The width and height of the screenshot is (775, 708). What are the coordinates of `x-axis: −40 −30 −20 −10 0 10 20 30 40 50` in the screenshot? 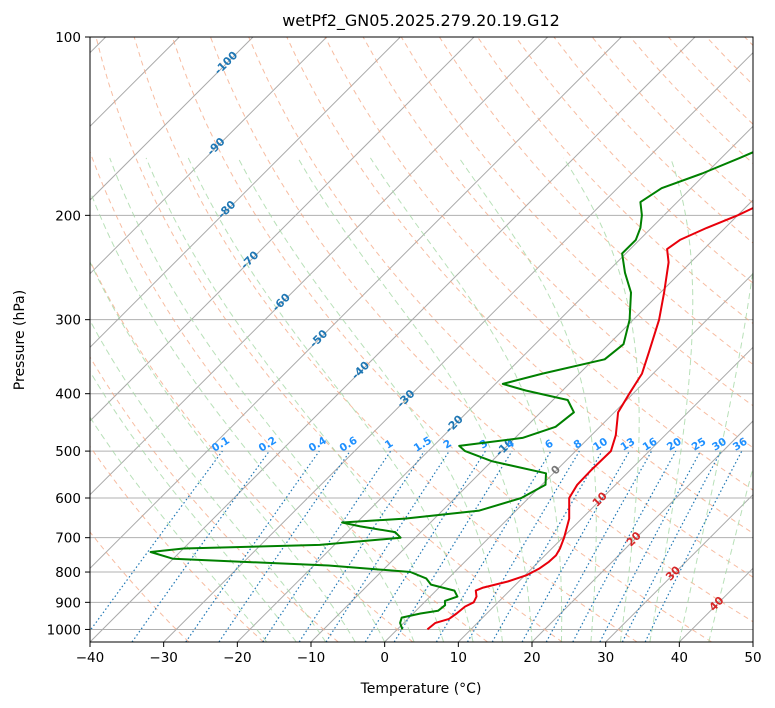 It's located at (419, 654).